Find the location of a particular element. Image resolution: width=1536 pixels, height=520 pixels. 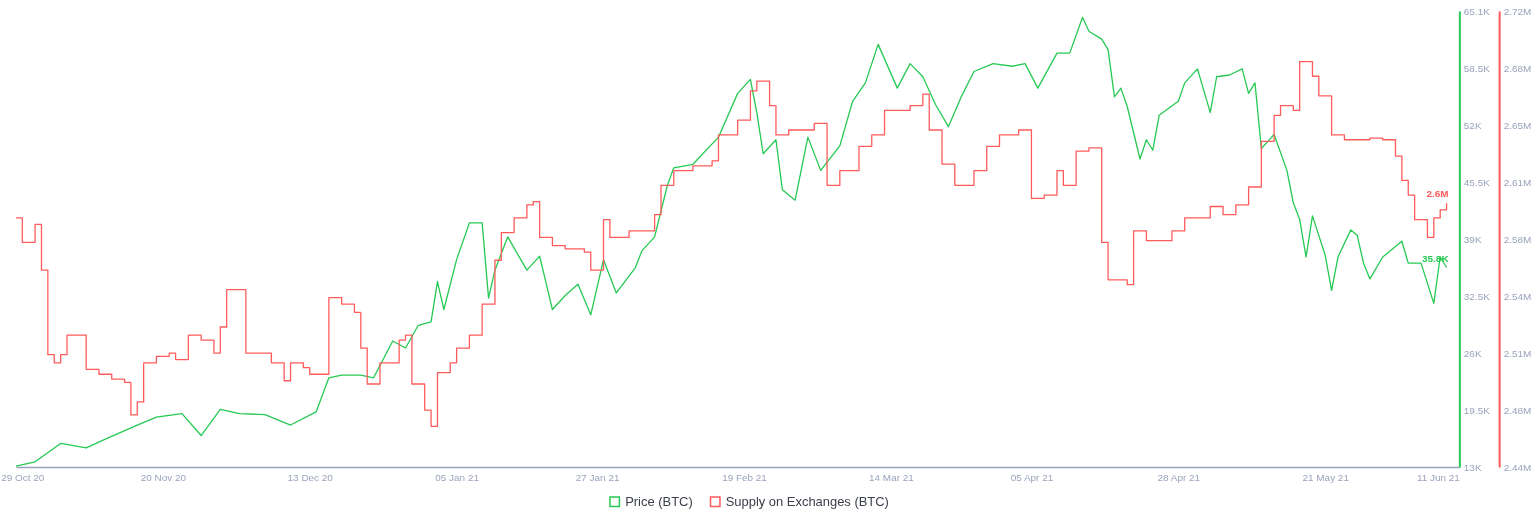

x-tick-label: 14 Mar 21 is located at coordinates (892, 478).